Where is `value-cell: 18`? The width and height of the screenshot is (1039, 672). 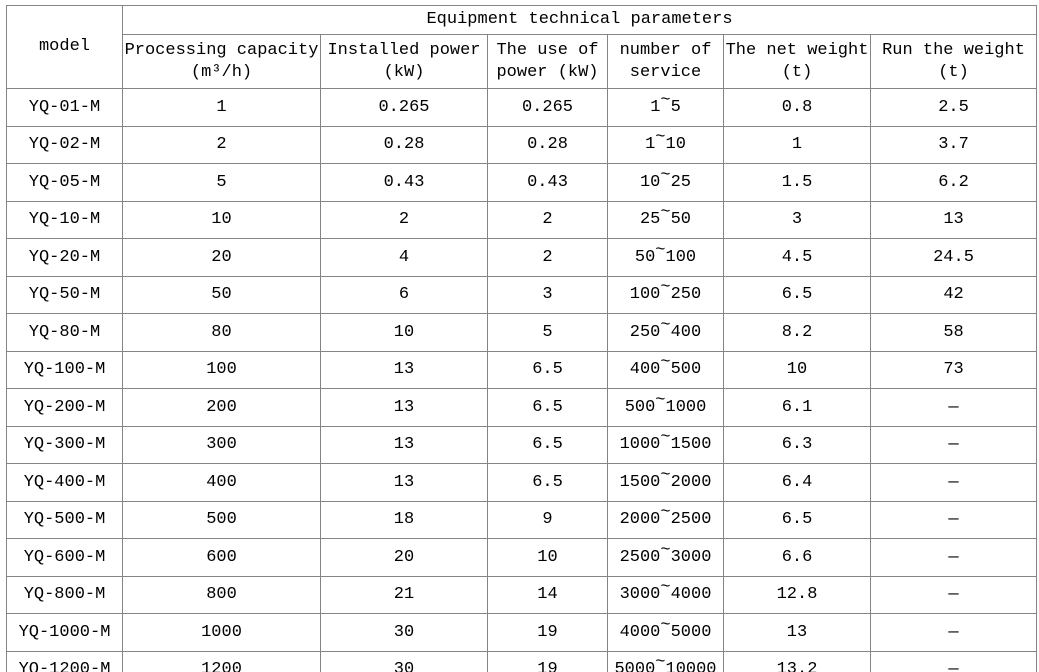
value-cell: 18 is located at coordinates (404, 519).